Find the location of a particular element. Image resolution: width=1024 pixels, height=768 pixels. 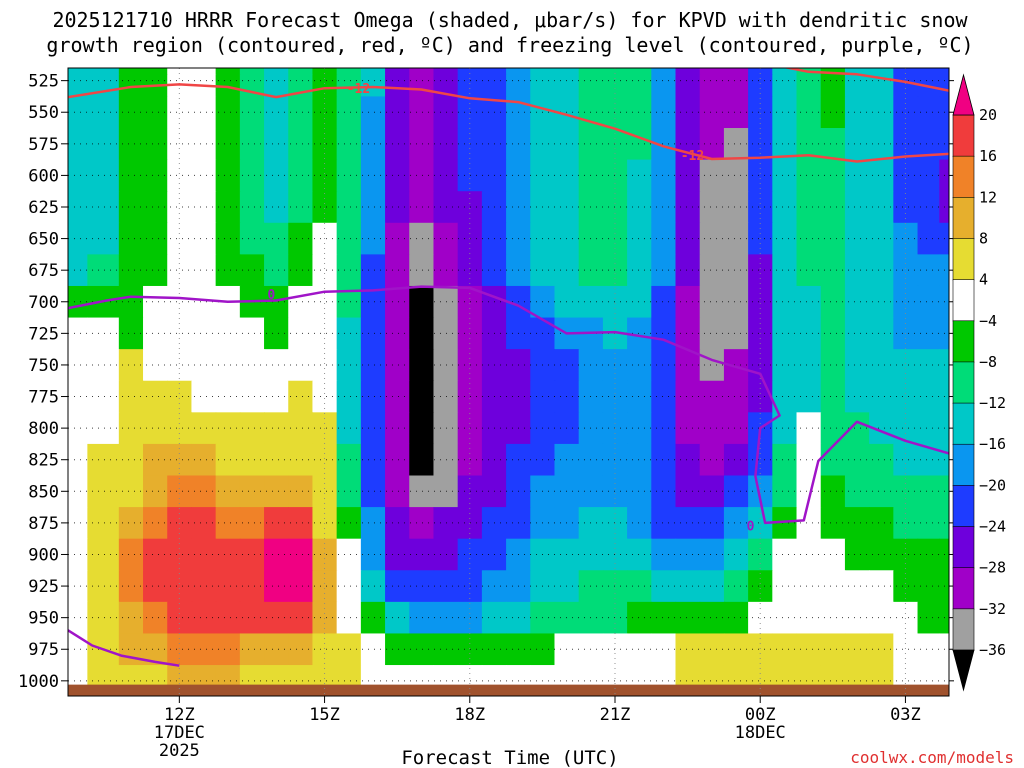

colorbar-label: −24 is located at coordinates (992, 527).